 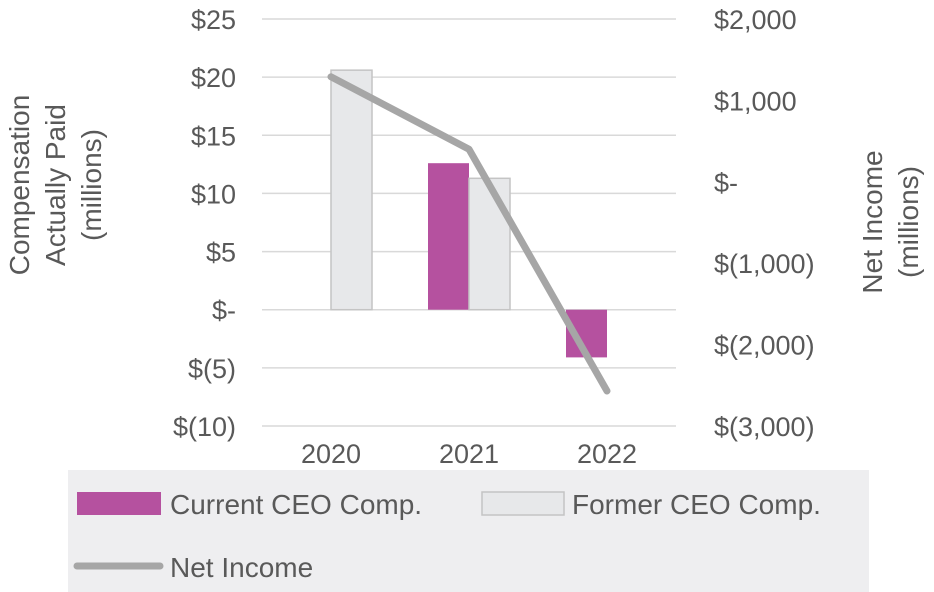 What do you see at coordinates (204, 427) in the screenshot?
I see `left-tick-label: $(10)` at bounding box center [204, 427].